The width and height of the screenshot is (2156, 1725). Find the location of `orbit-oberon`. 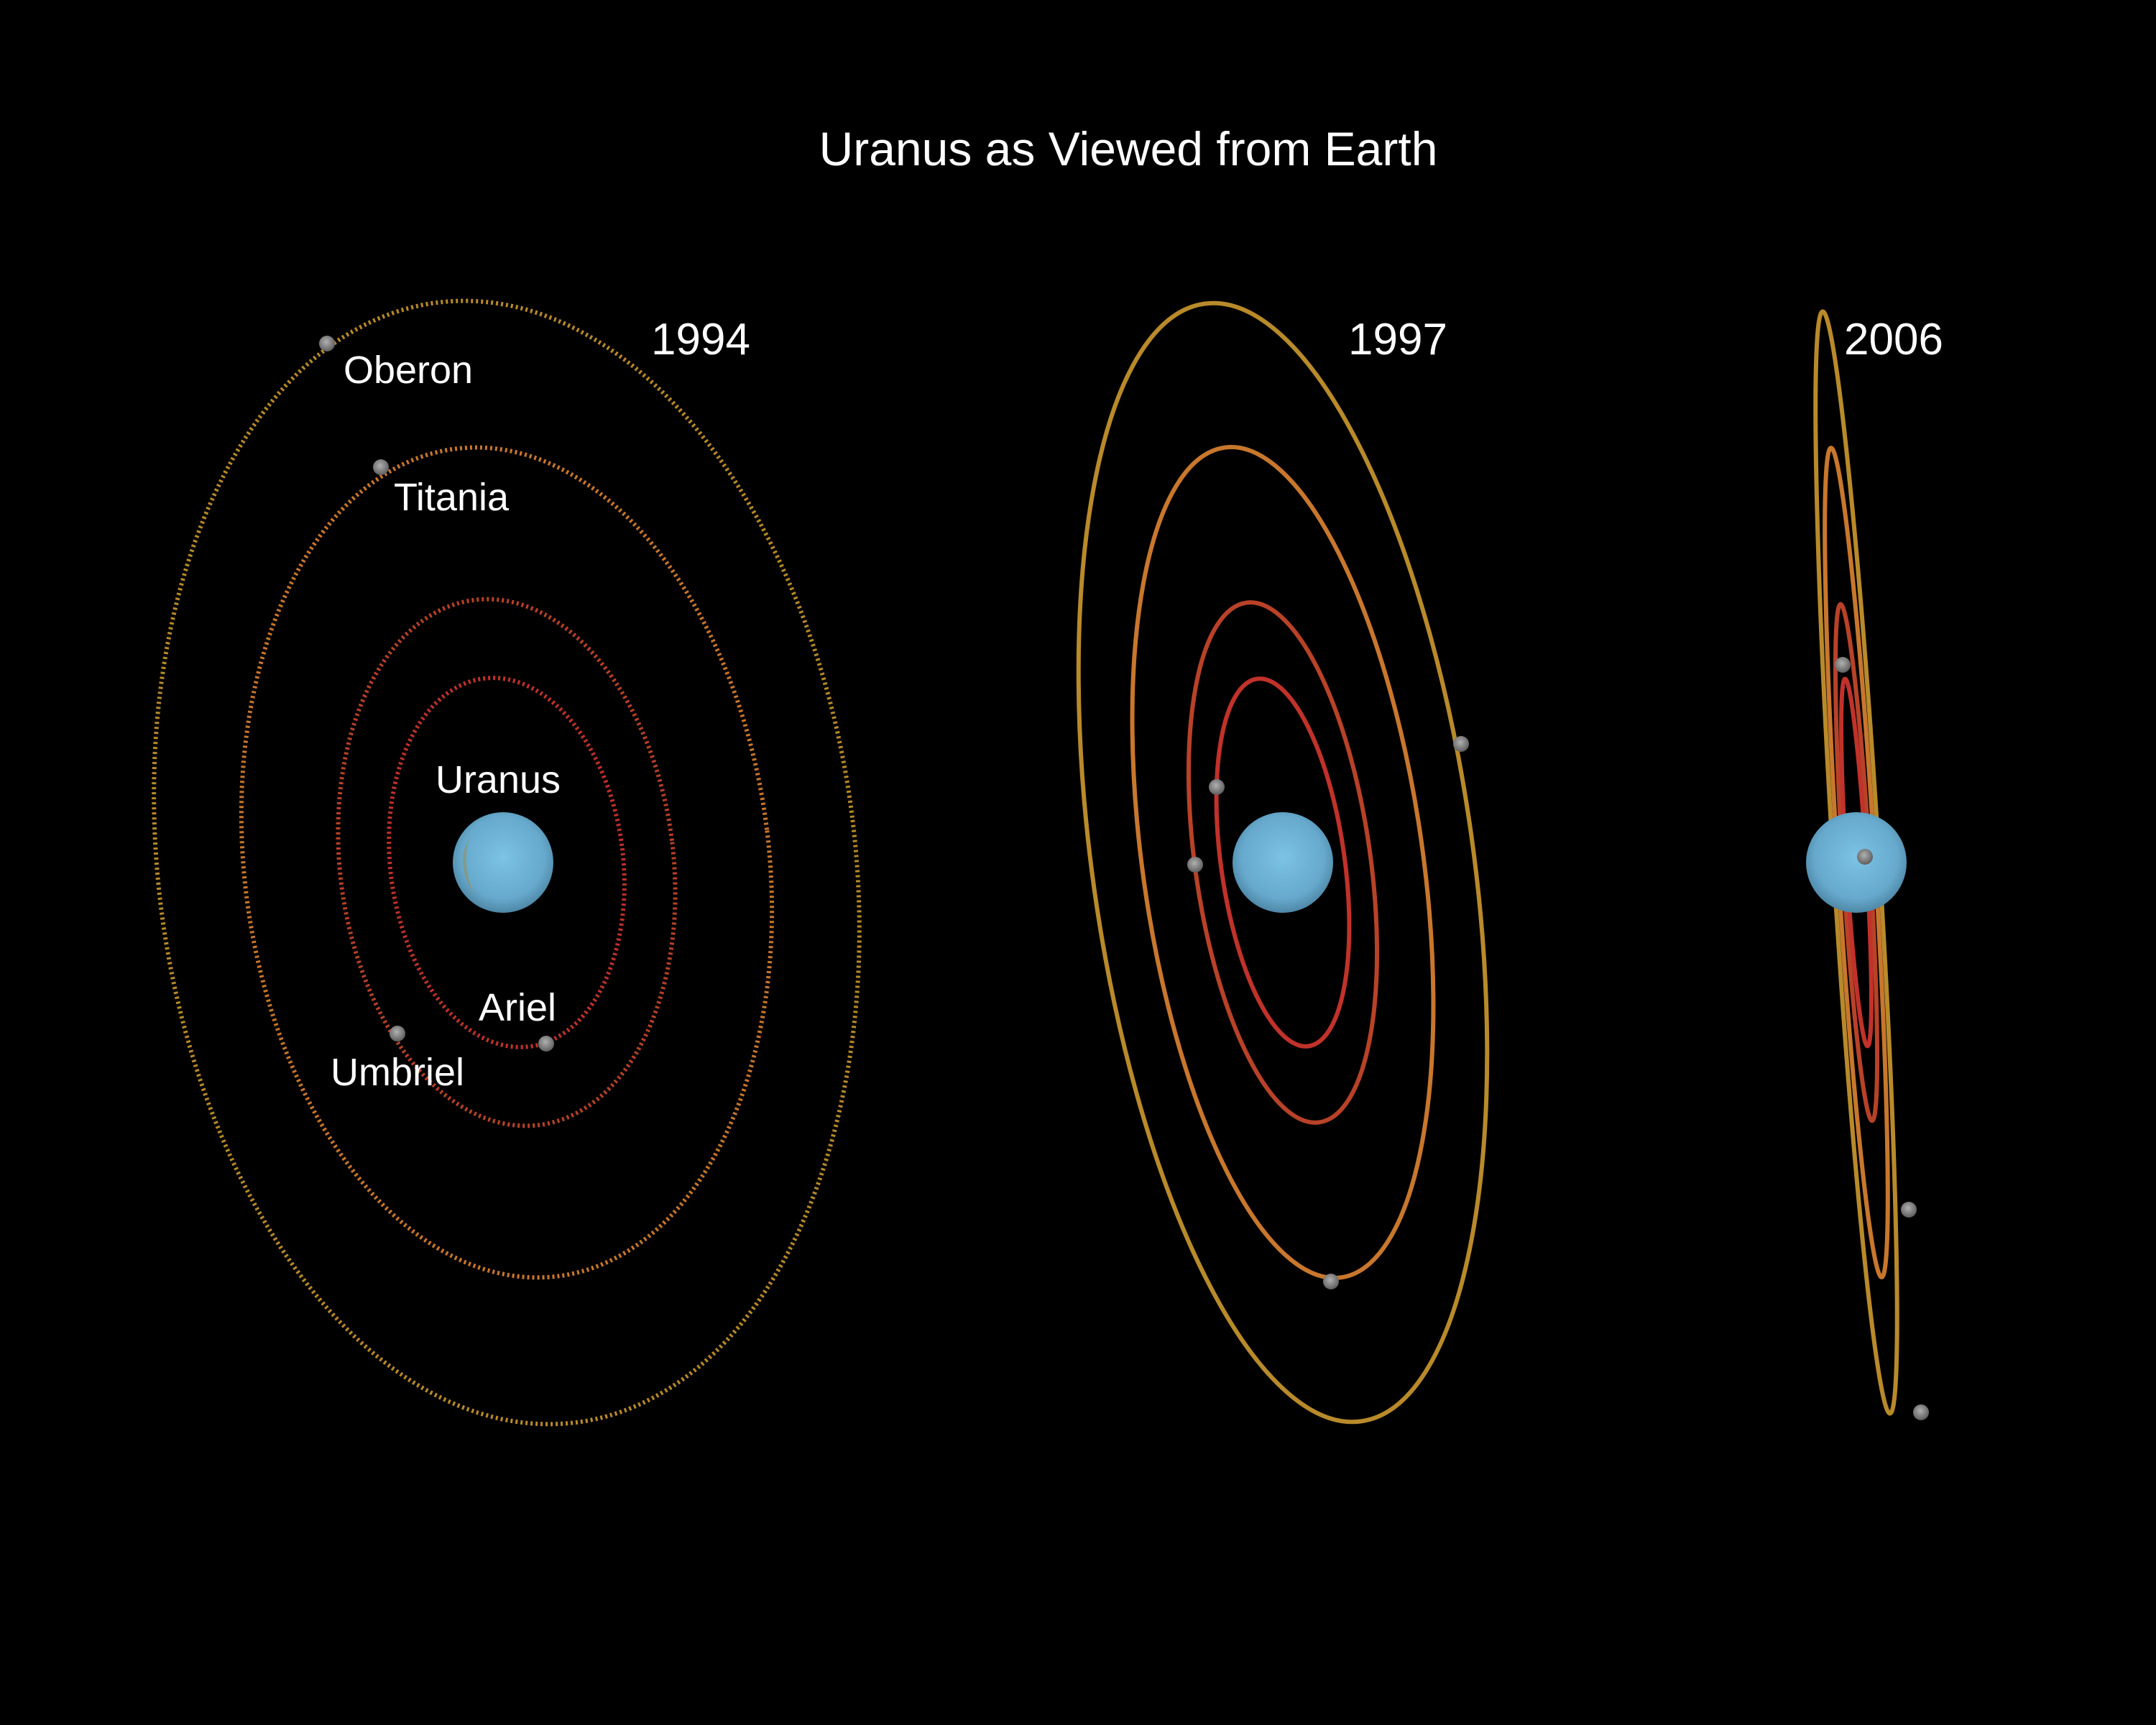

orbit-oberon is located at coordinates (1283, 862).